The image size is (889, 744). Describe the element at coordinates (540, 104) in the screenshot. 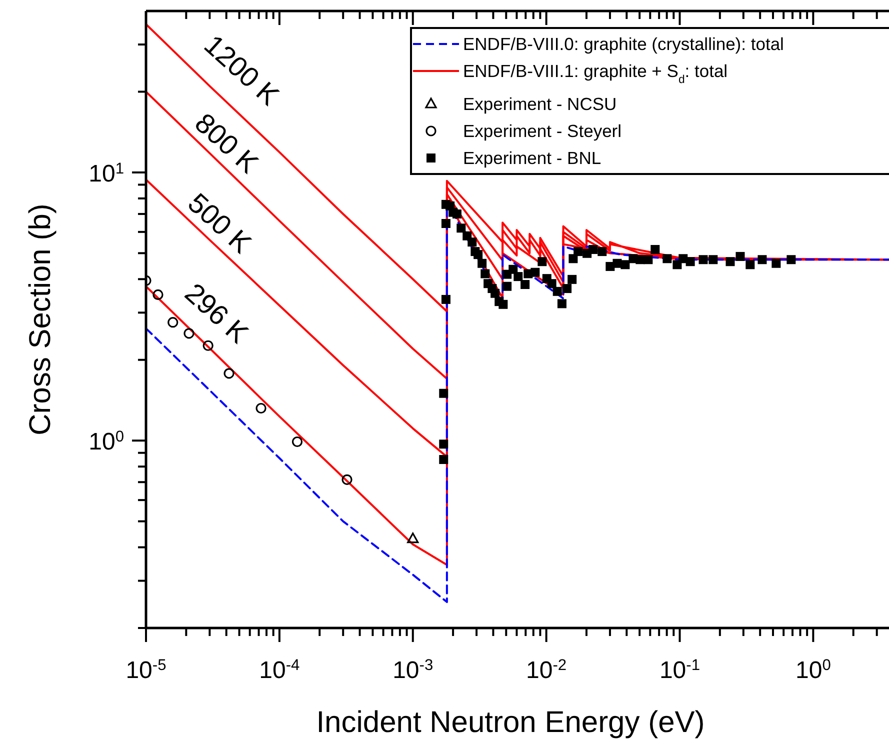

I see `legend-label: Experiment - NCSU` at that location.